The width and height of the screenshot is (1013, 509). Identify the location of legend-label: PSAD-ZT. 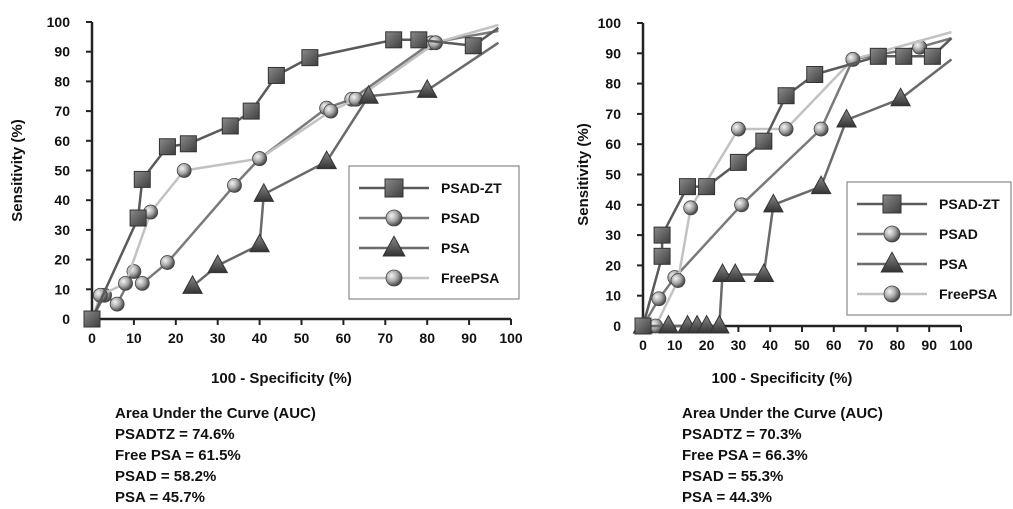
(969, 204).